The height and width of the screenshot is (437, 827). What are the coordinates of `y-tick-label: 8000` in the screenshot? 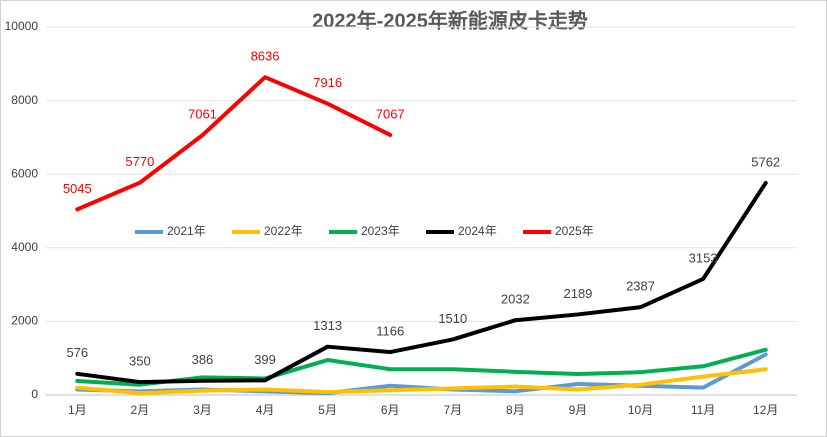 It's located at (24, 100).